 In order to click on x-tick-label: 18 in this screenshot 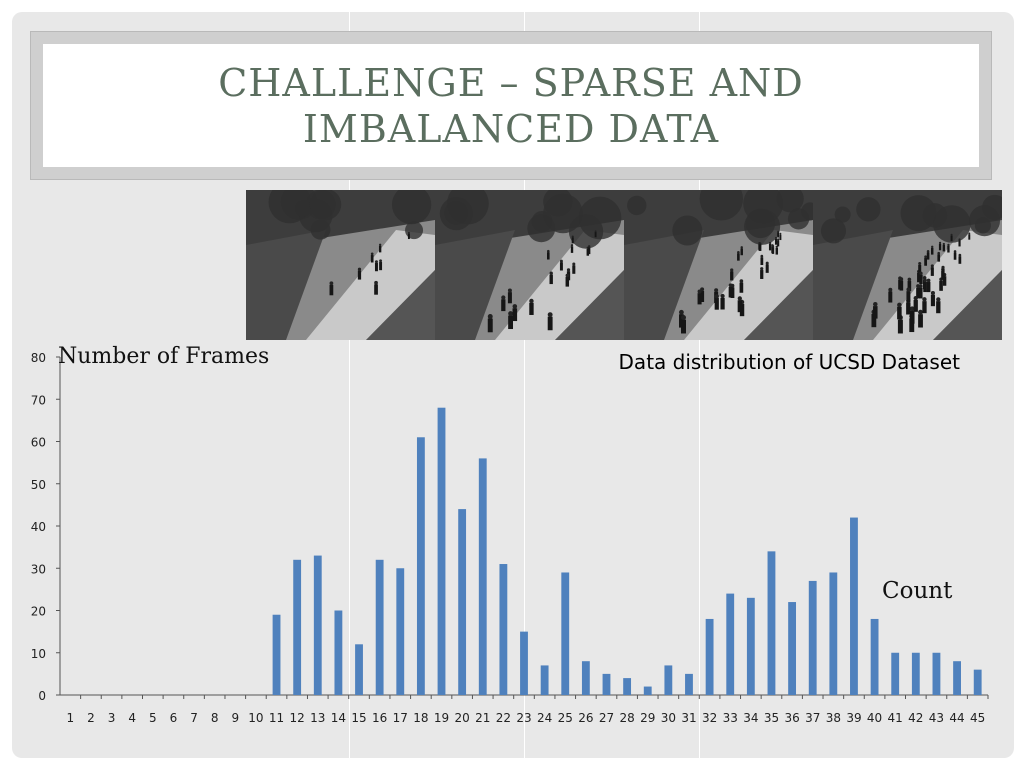, I will do `click(420, 718)`.